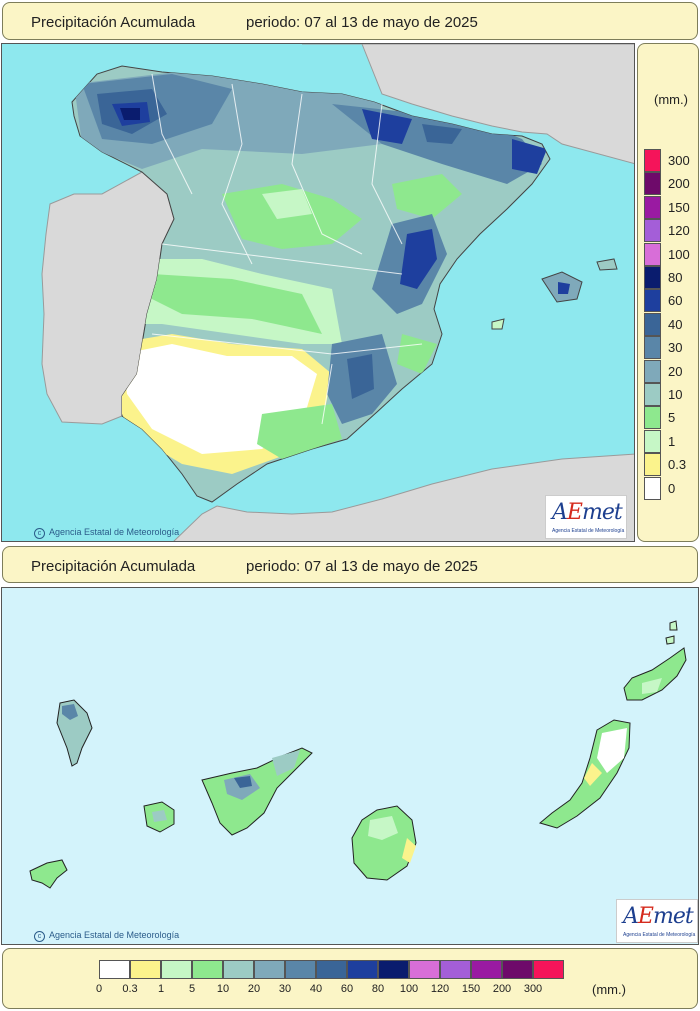  I want to click on horizontal-legend: 0 0.3 1 5 10 20 30 40 60 80 100 120 150 200 300 (mm.), so click(350, 978).